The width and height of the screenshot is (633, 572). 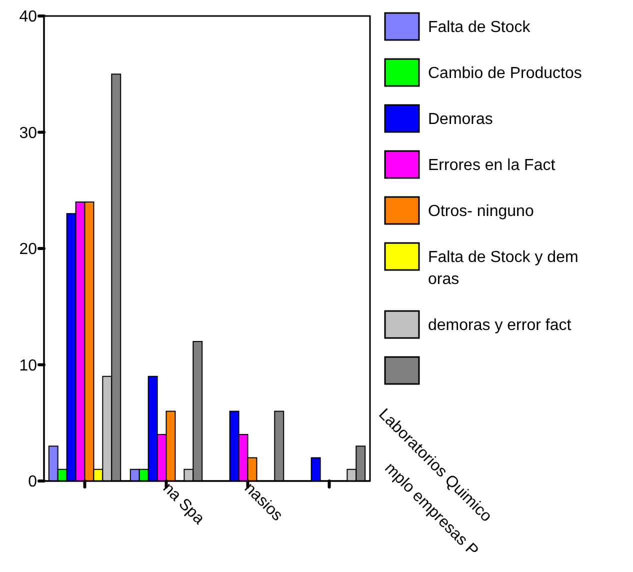 What do you see at coordinates (28, 17) in the screenshot?
I see `y-tick-label: 40` at bounding box center [28, 17].